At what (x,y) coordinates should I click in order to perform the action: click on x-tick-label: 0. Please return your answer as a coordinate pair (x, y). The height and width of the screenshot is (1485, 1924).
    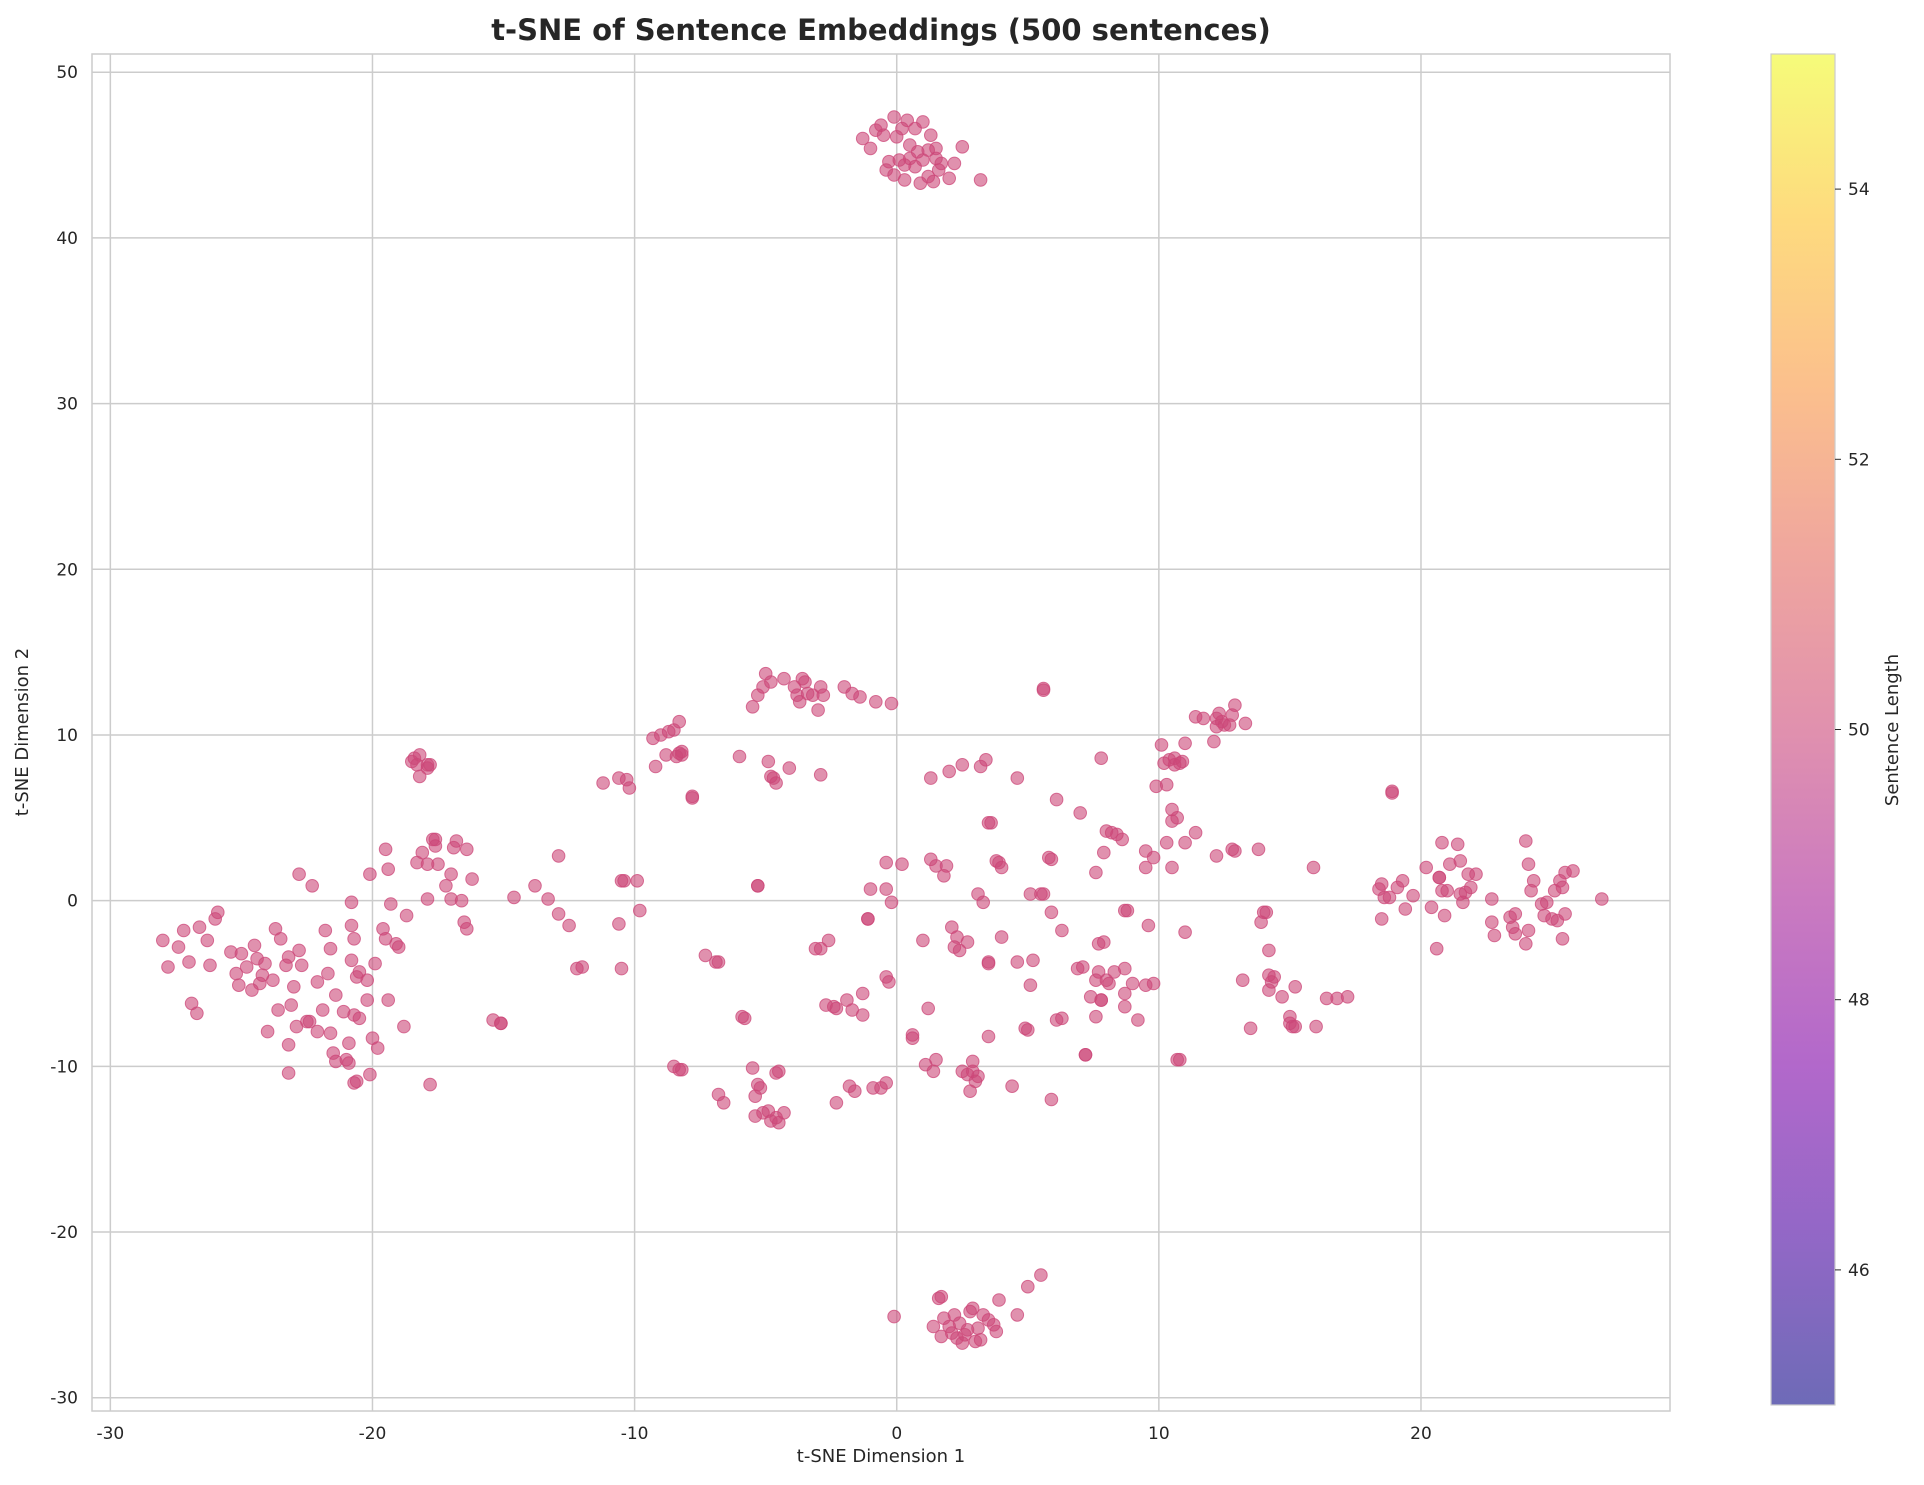
    Looking at the image, I should click on (896, 1434).